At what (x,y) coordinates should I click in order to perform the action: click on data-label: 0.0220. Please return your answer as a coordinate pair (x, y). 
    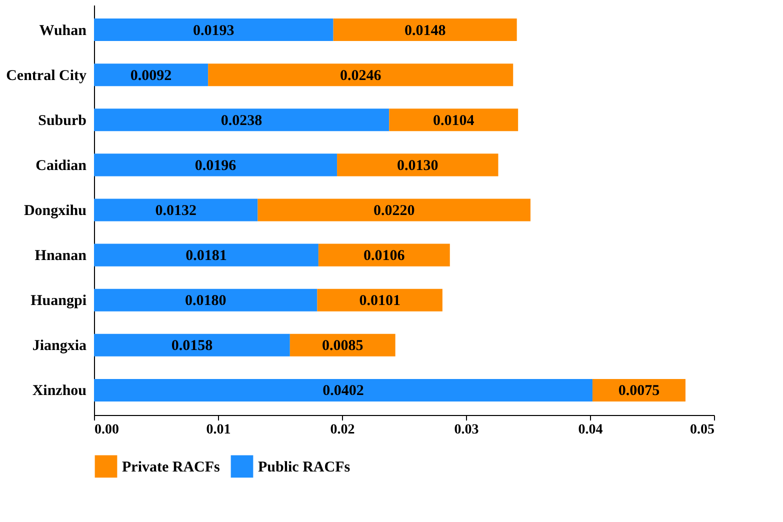
    Looking at the image, I should click on (394, 211).